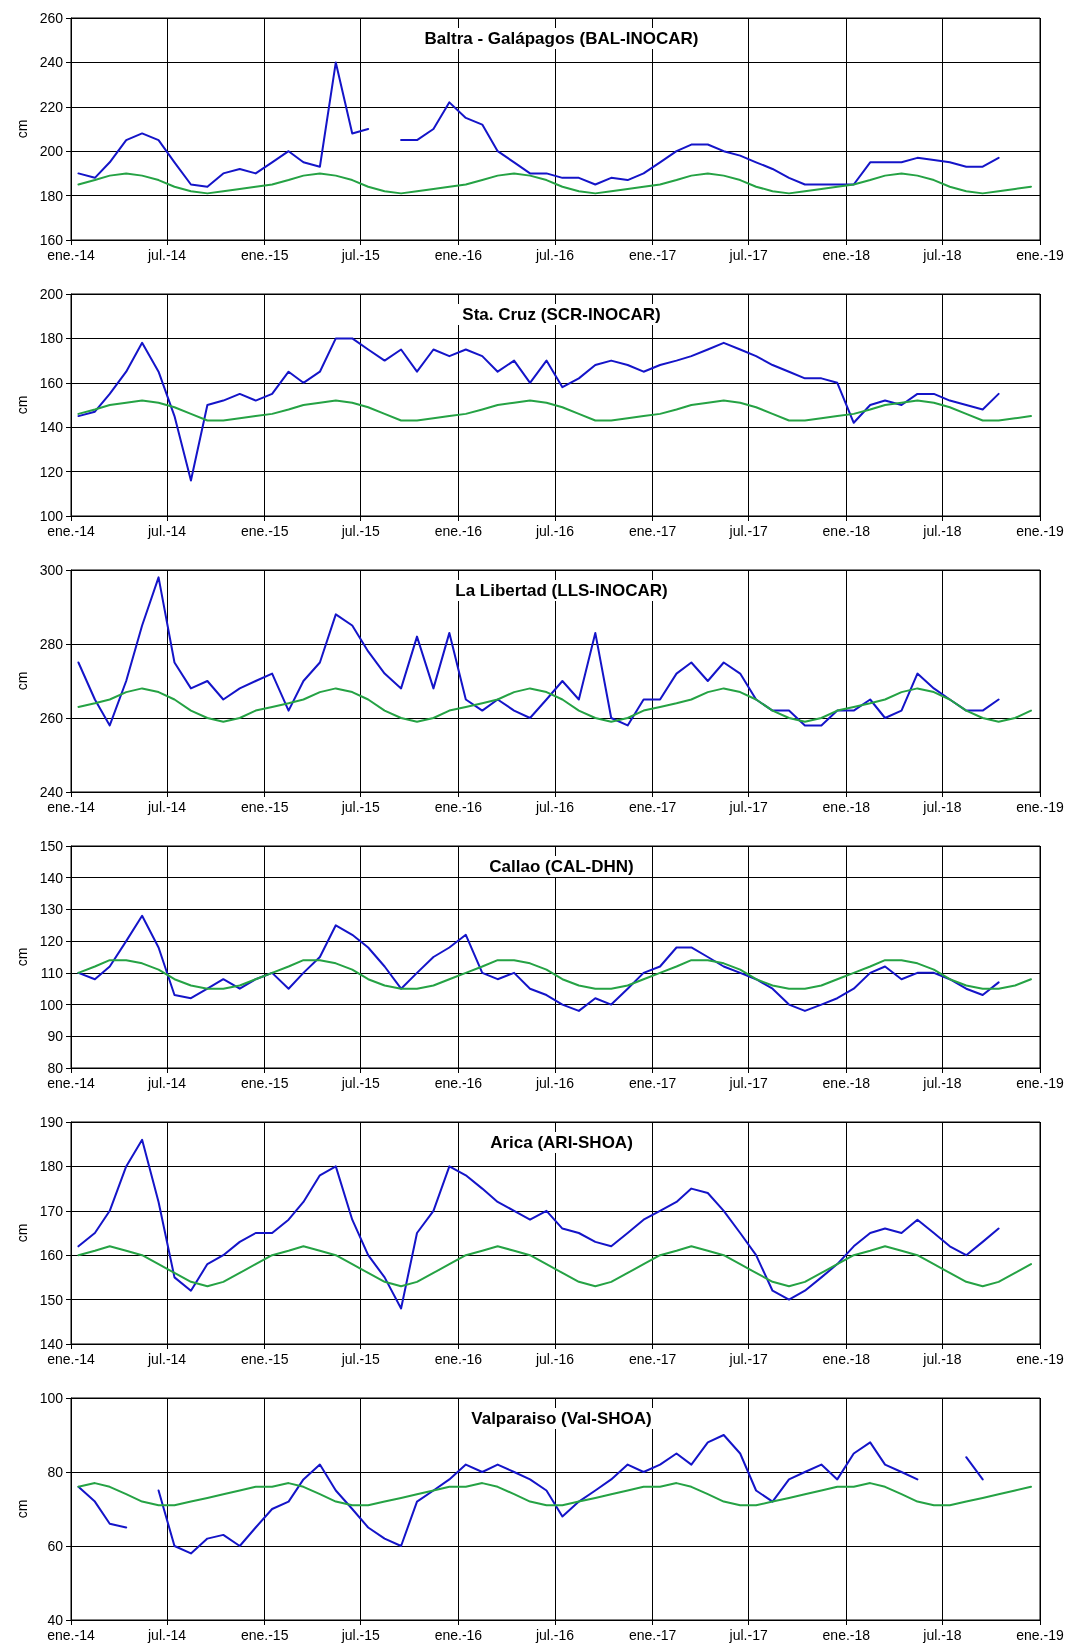 The height and width of the screenshot is (1648, 1074). Describe the element at coordinates (51, 240) in the screenshot. I see `y-tick-label: 160` at that location.